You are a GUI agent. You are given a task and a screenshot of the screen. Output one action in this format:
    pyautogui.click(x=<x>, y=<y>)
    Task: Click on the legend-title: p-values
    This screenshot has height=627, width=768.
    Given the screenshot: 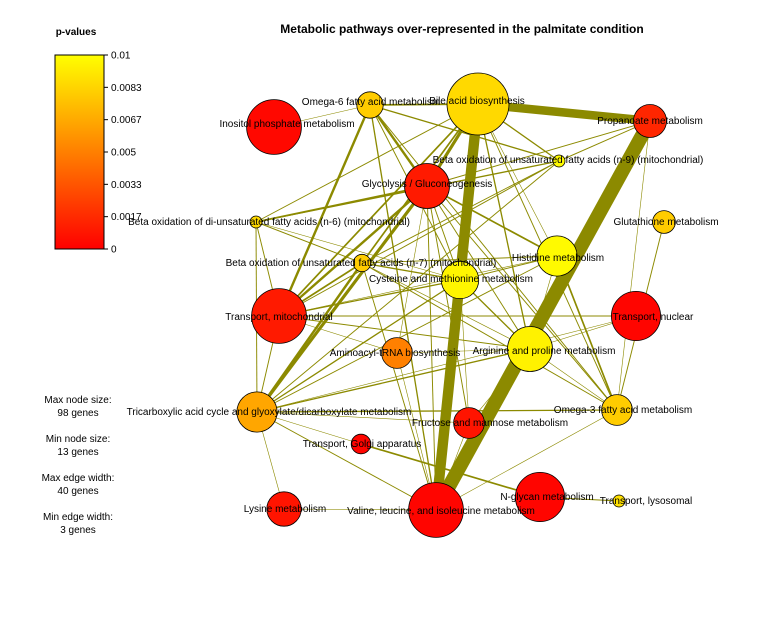 What is the action you would take?
    pyautogui.click(x=76, y=32)
    